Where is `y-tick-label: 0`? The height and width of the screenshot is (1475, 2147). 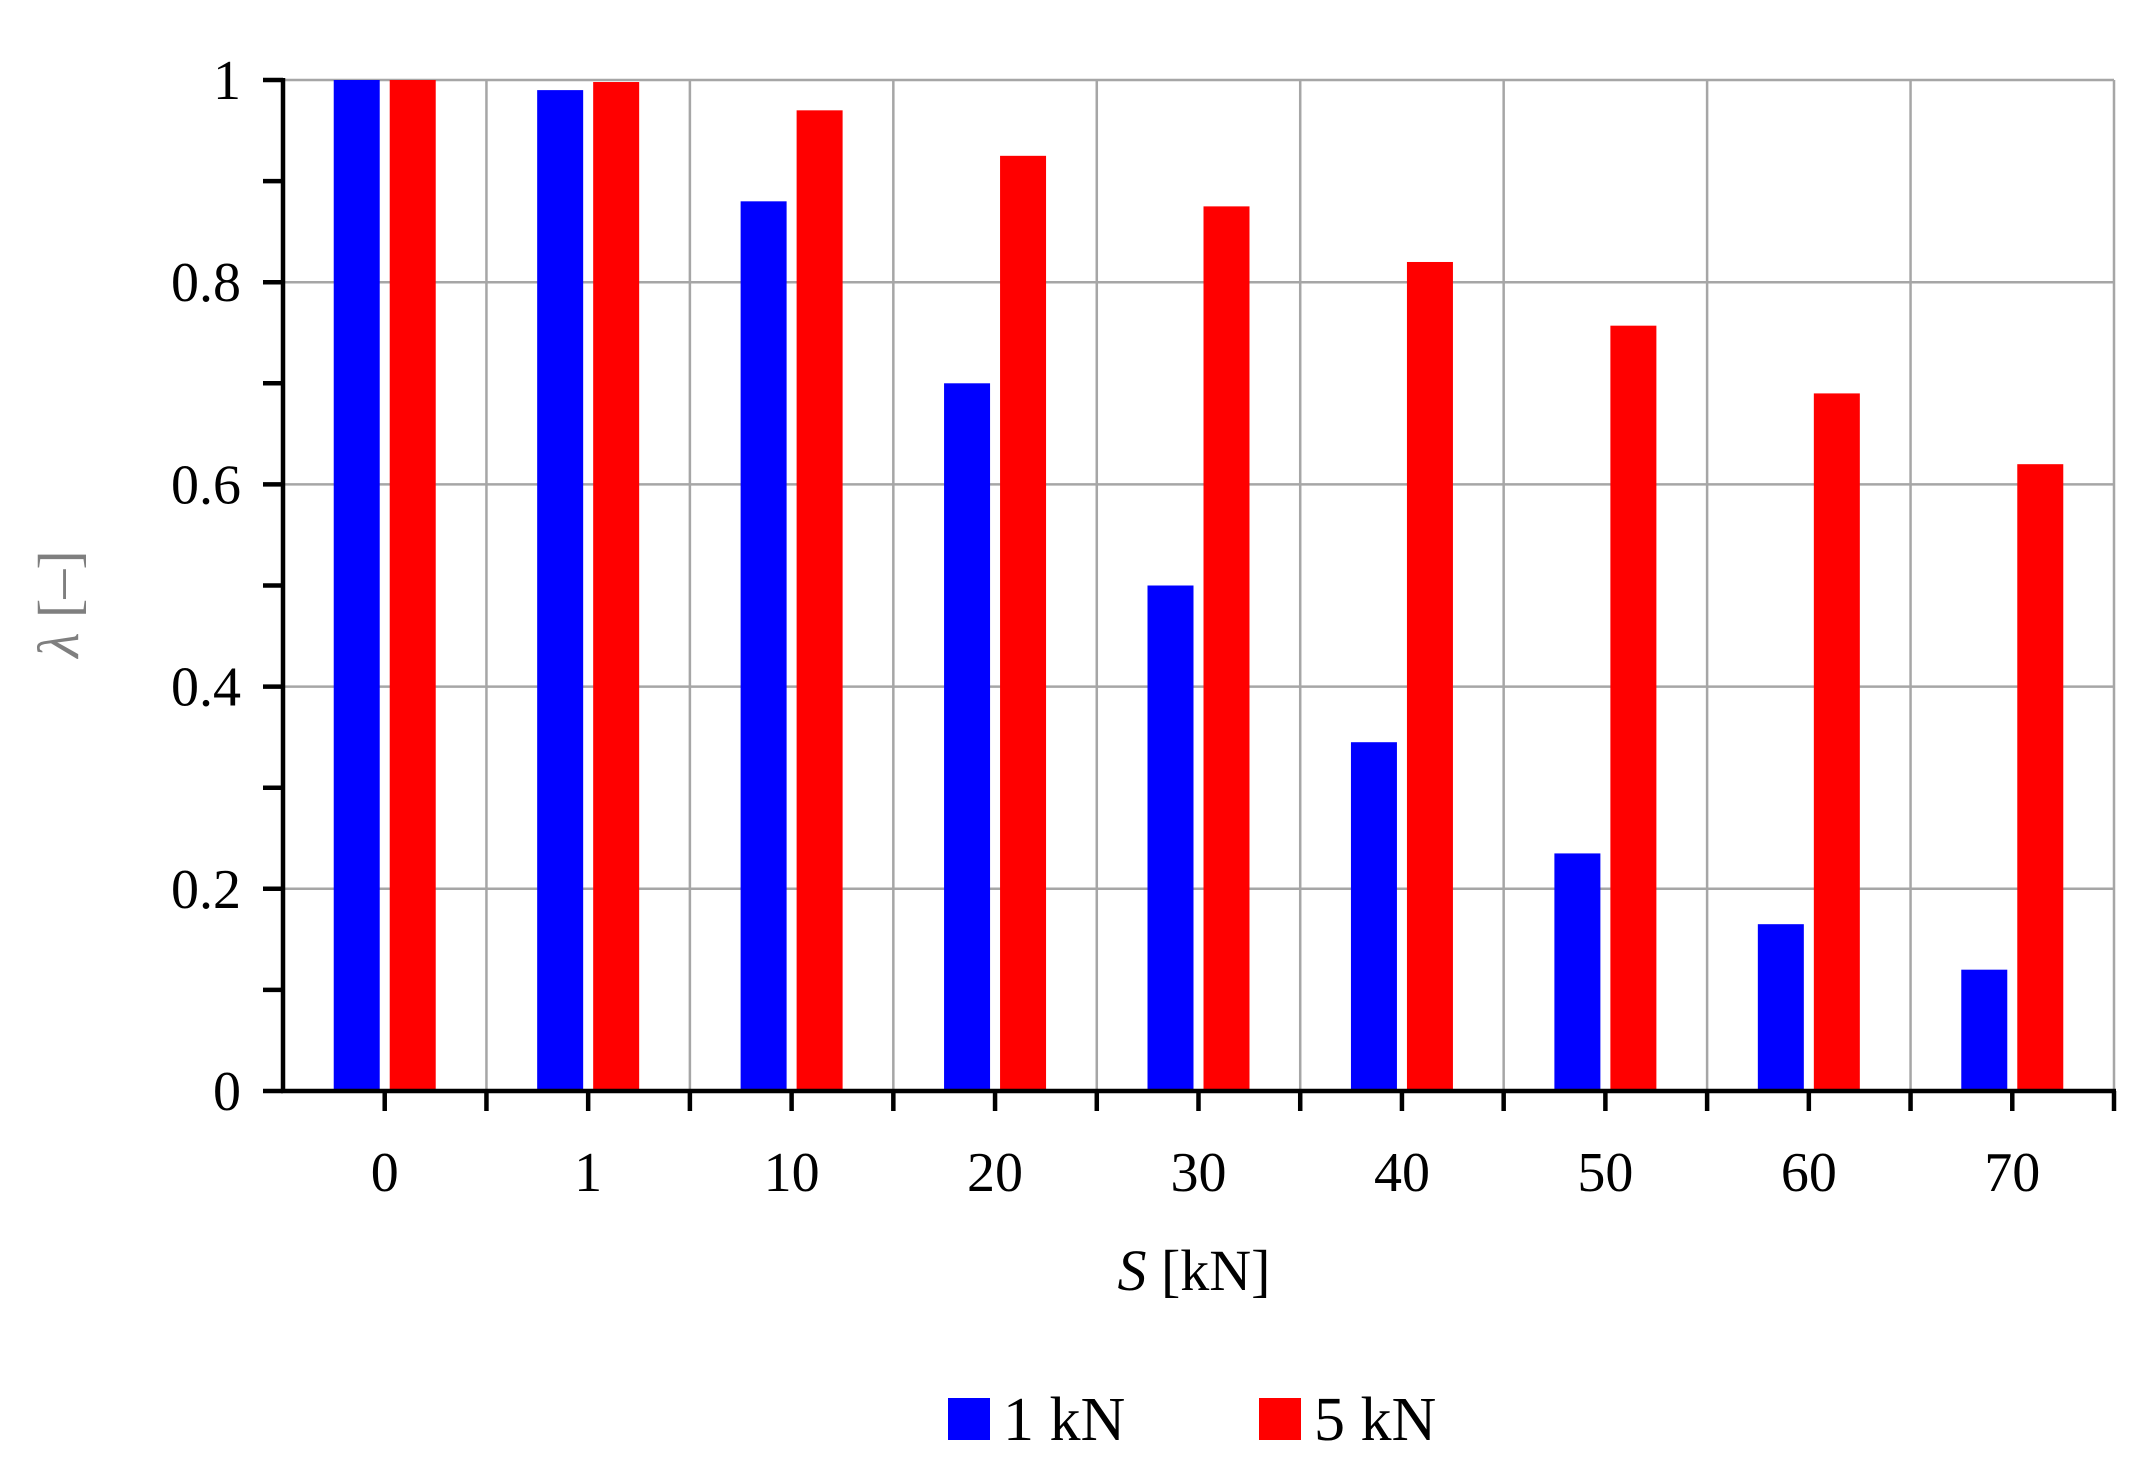
y-tick-label: 0 is located at coordinates (227, 1092).